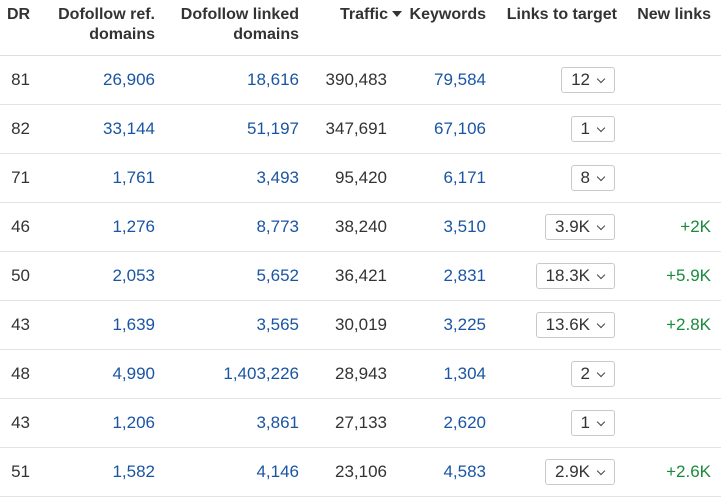 The image size is (721, 497). I want to click on keywords-link: 67,106, so click(460, 128).